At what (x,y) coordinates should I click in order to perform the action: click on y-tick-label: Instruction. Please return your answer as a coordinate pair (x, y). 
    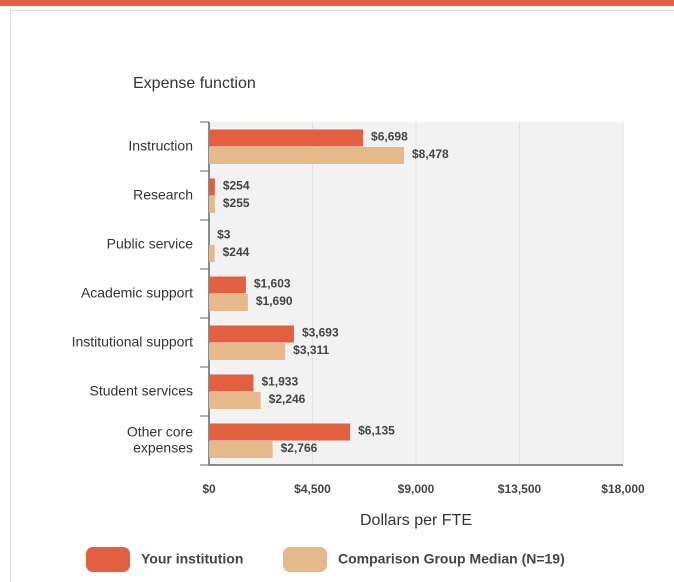
    Looking at the image, I should click on (160, 145).